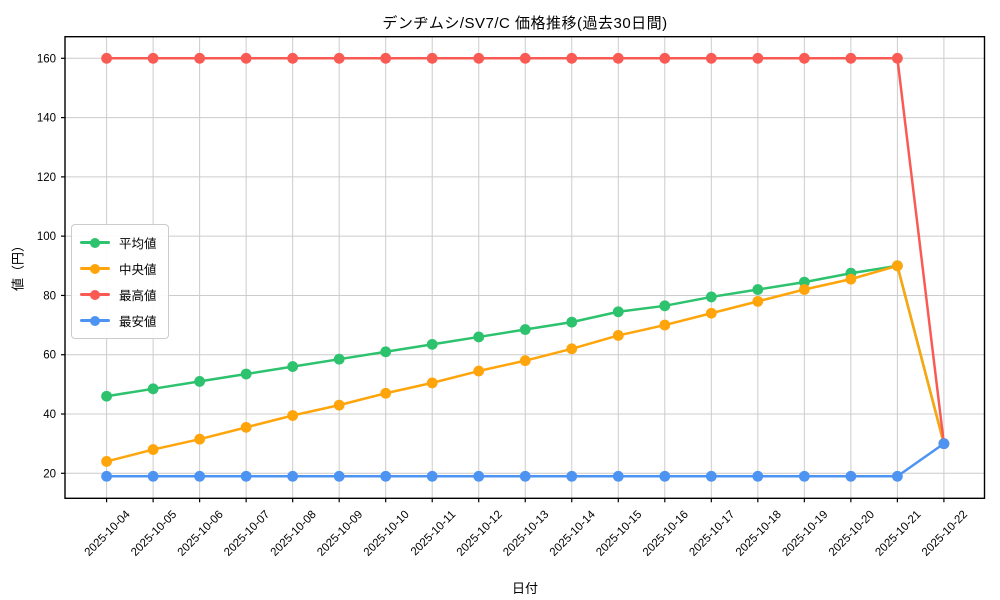 This screenshot has width=1000, height=600. What do you see at coordinates (573, 533) in the screenshot?
I see `x-tick-label: 2025-10-14` at bounding box center [573, 533].